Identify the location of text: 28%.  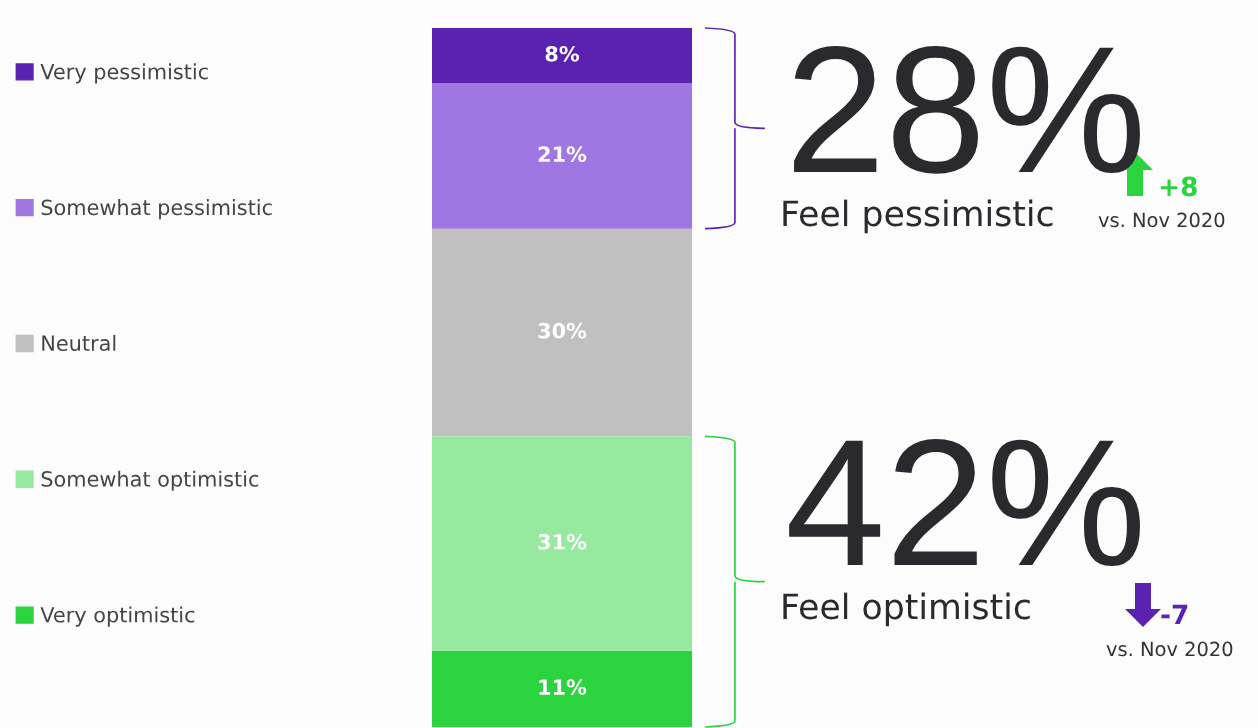
(967, 109).